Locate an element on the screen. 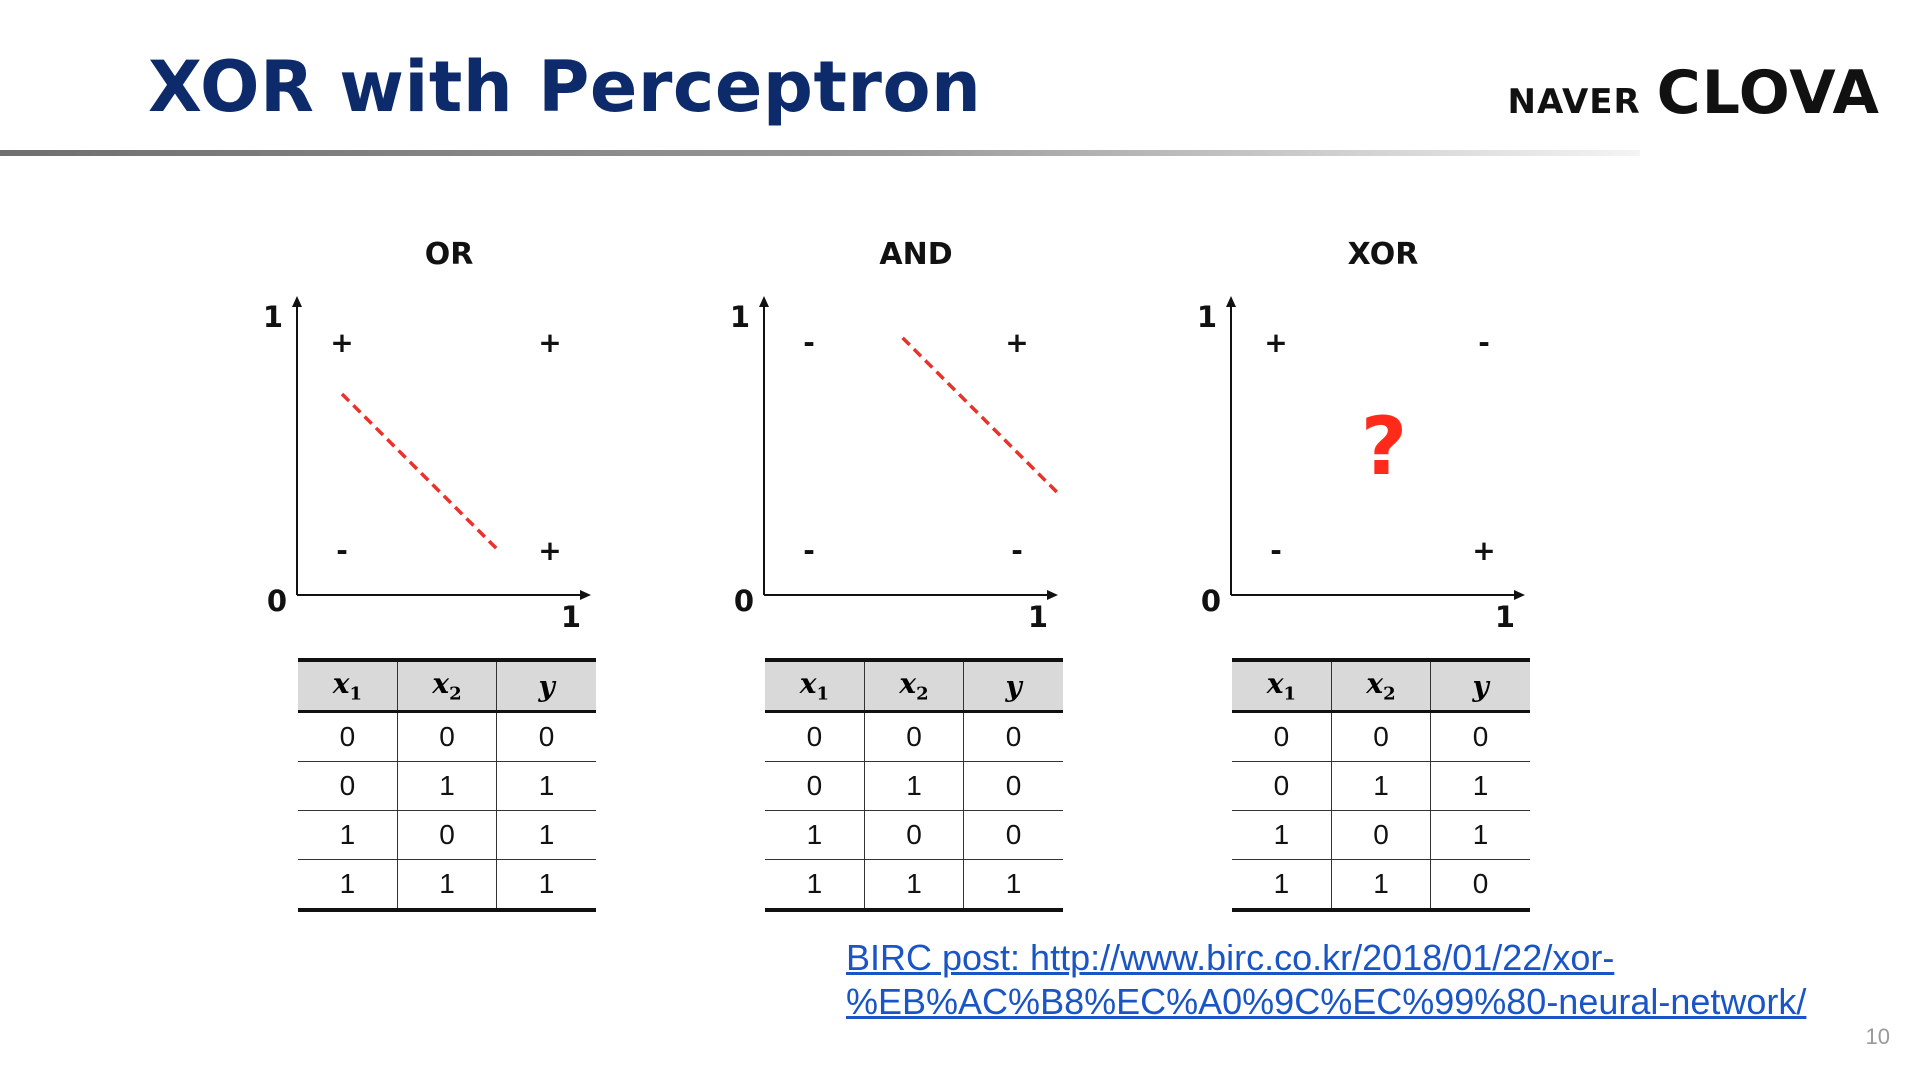 The height and width of the screenshot is (1080, 1920). and-title: AND is located at coordinates (915, 254).